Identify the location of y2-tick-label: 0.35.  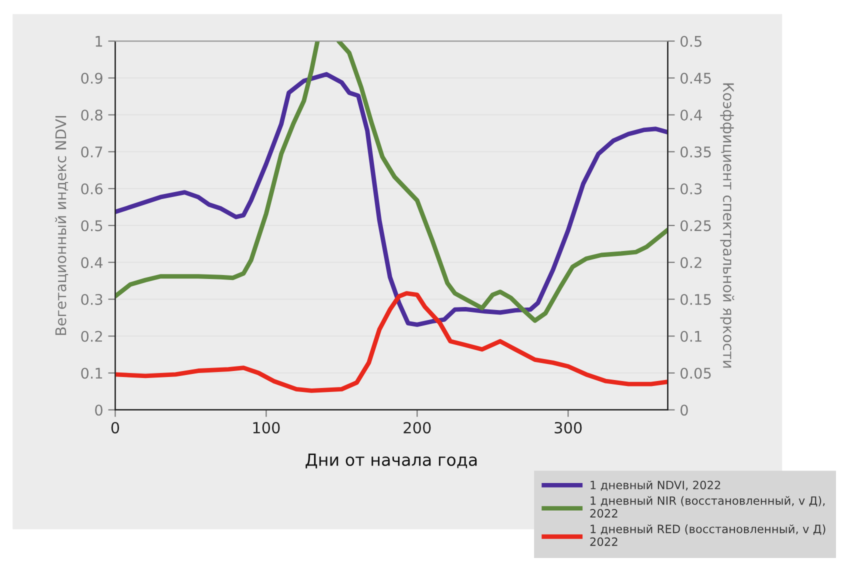
(695, 152).